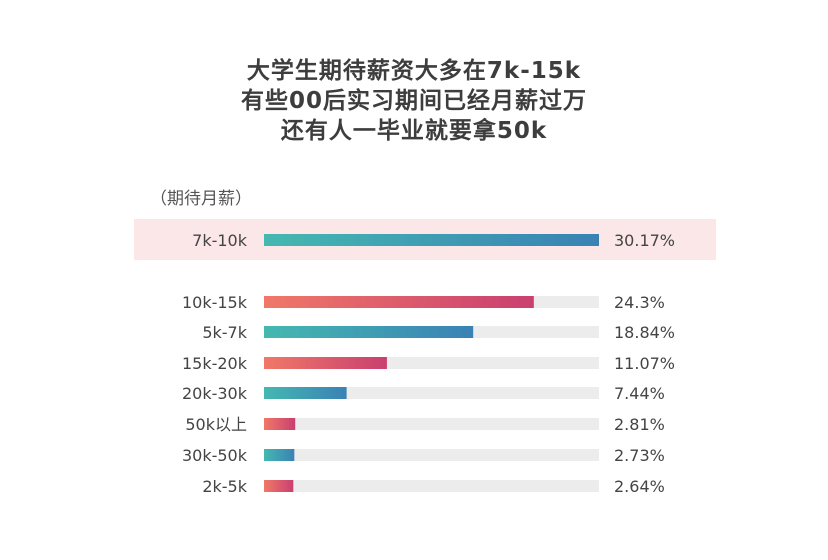 Image resolution: width=828 pixels, height=560 pixels. I want to click on category-label-0: 7k-10k, so click(220, 240).